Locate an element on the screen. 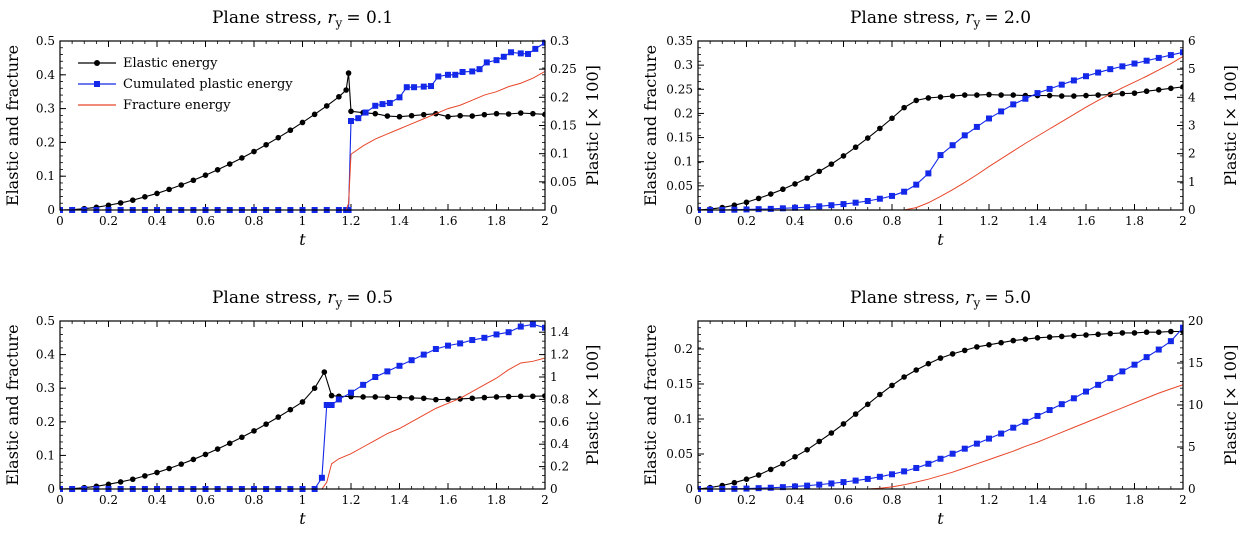  y-tick-label: 0.5 is located at coordinates (45, 321).